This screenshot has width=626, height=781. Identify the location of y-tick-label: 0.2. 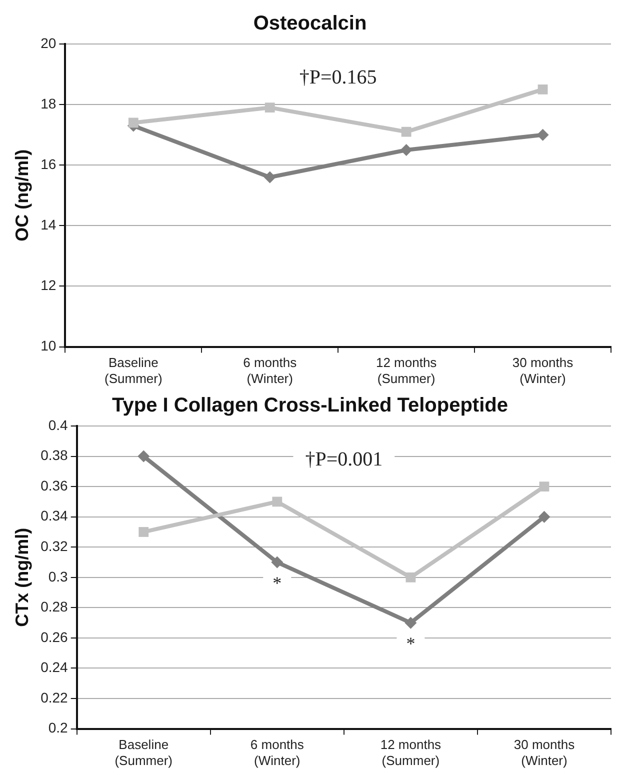
(58, 728).